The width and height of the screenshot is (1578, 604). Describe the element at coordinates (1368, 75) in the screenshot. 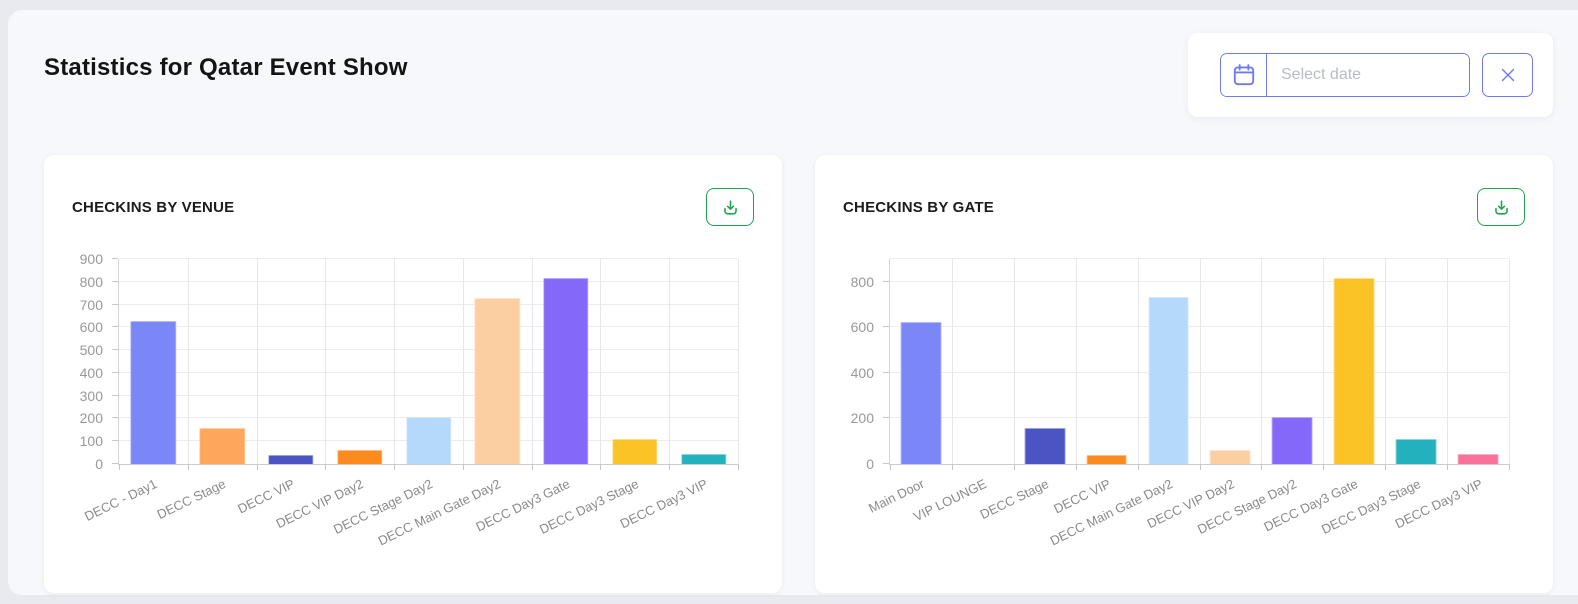

I see `select-date-input` at that location.